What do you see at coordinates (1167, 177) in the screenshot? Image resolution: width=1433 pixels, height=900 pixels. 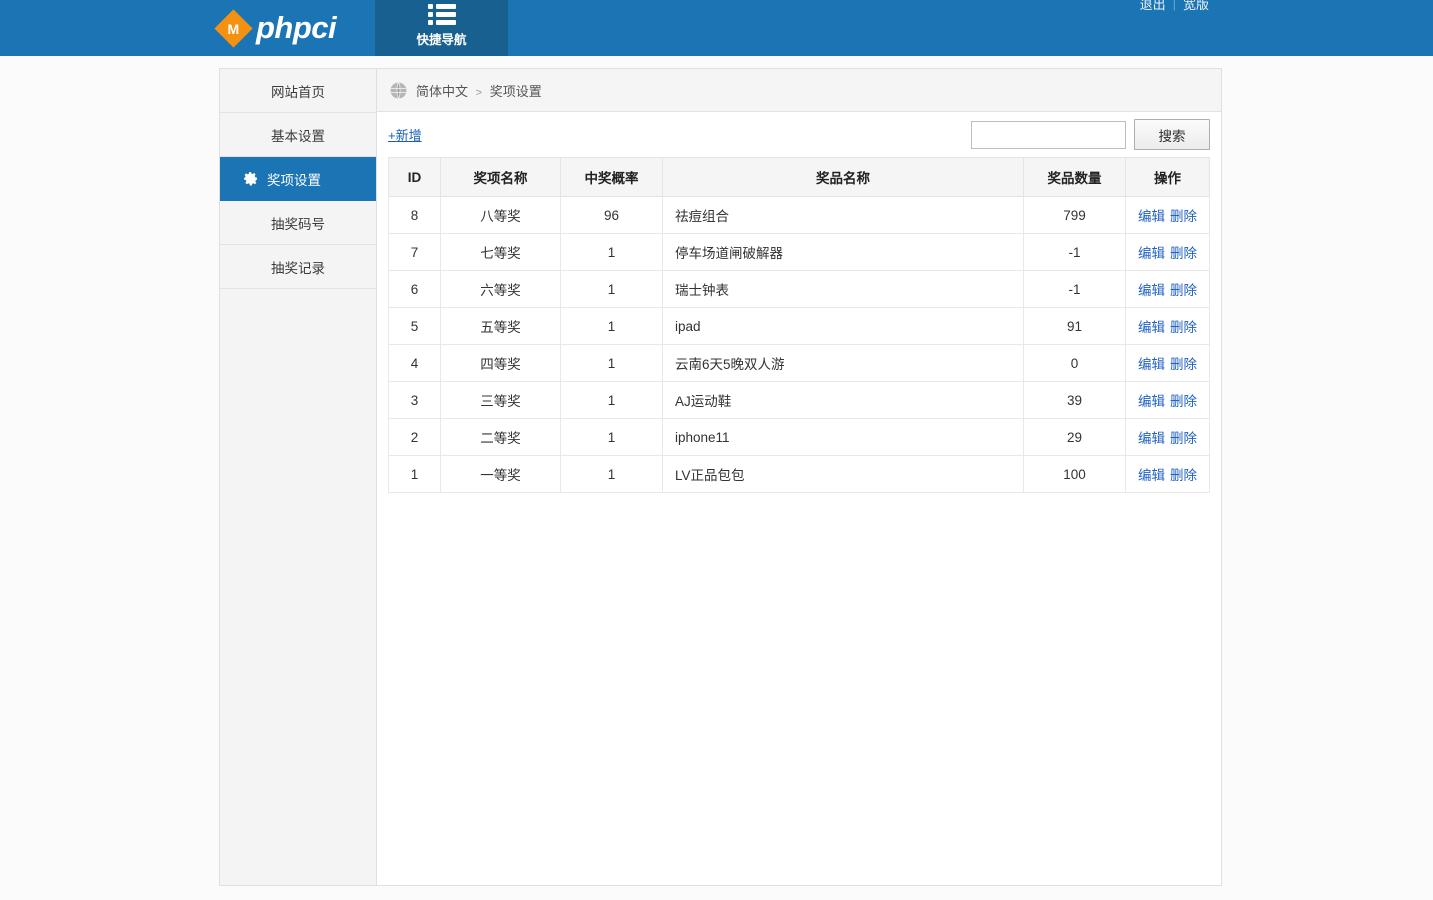 I see `column-header-actions: 操作` at bounding box center [1167, 177].